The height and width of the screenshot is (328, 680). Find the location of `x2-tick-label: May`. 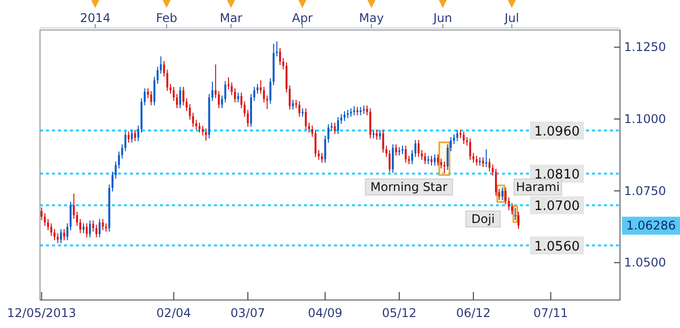

x2-tick-label: May is located at coordinates (371, 18).